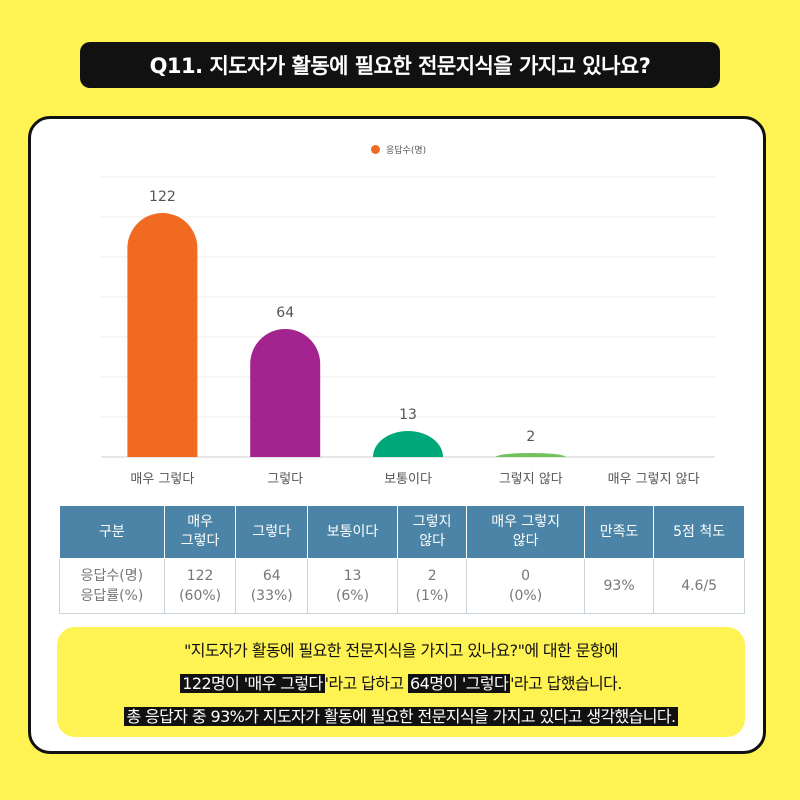 The image size is (800, 800). What do you see at coordinates (699, 586) in the screenshot?
I see `table-cell: 4.6/5` at bounding box center [699, 586].